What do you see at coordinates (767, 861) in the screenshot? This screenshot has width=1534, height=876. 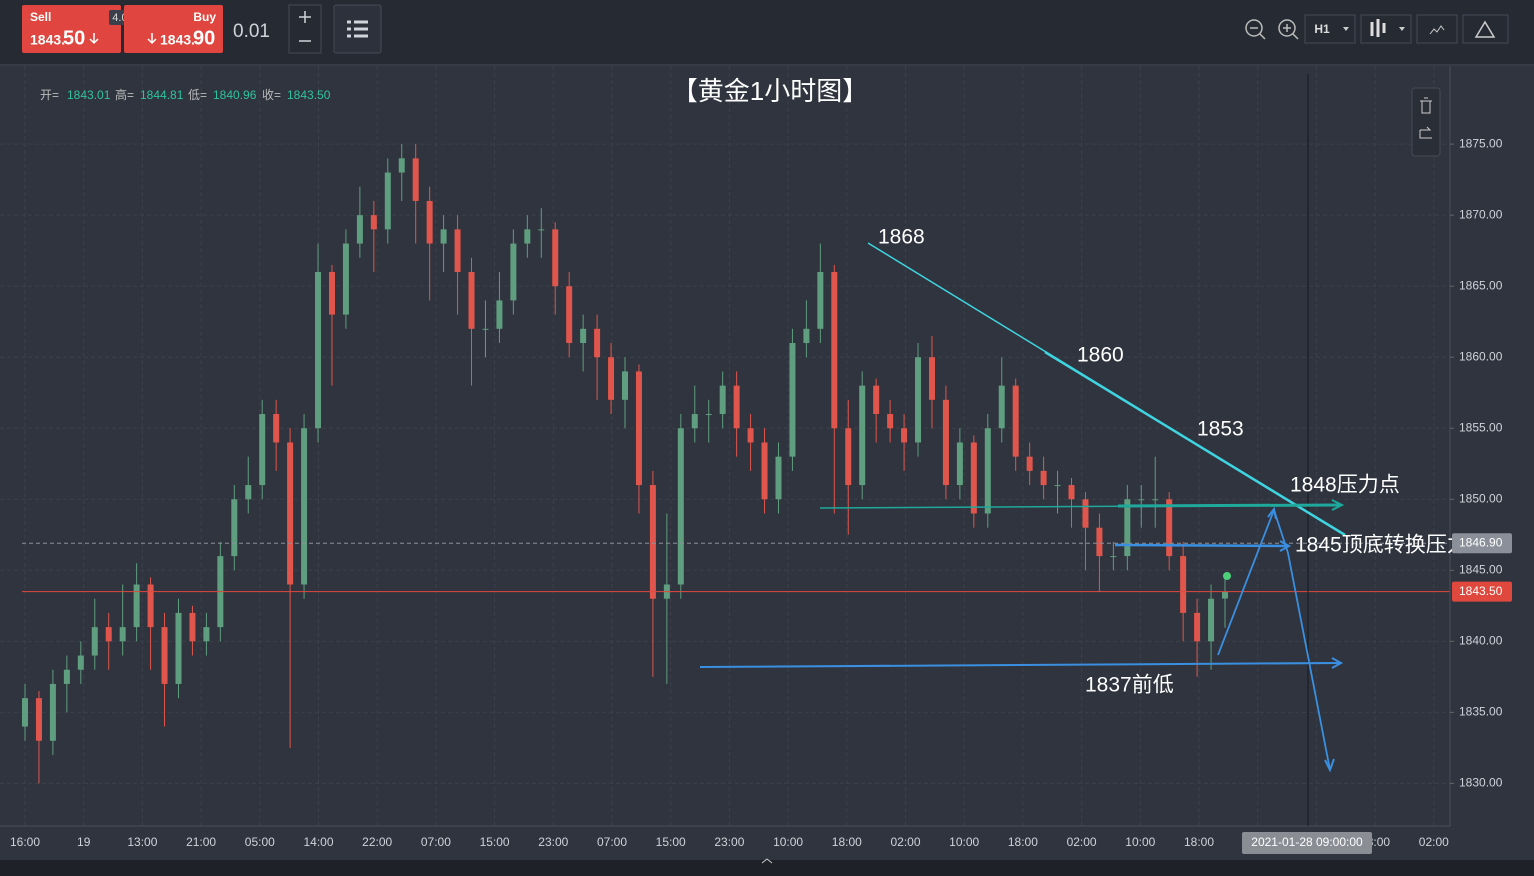 I see `collapse-icon` at bounding box center [767, 861].